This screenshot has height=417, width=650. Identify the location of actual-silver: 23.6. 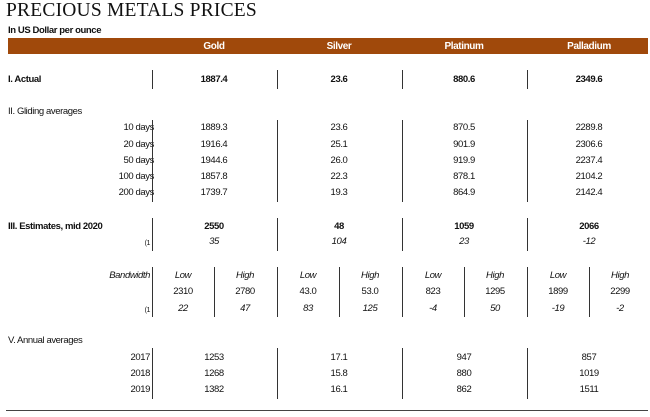
(339, 79).